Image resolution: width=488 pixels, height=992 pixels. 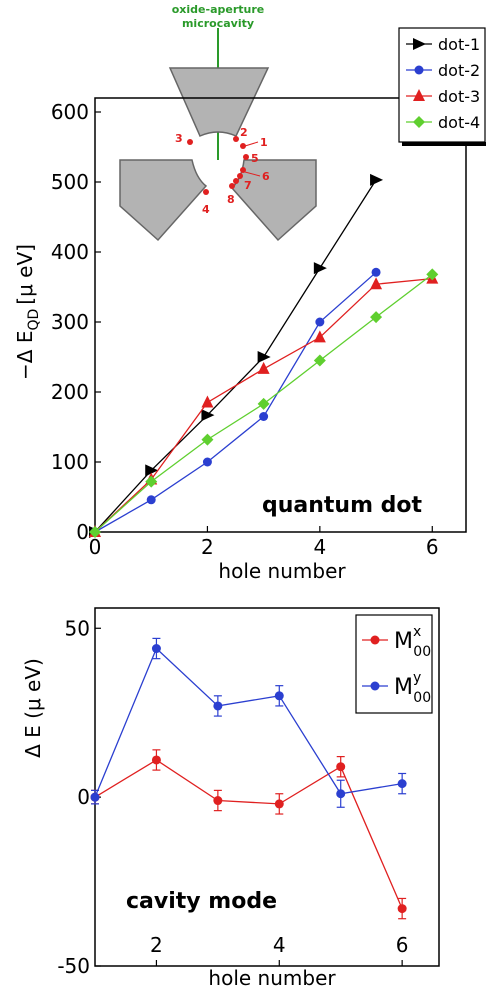 I want to click on top-y-tick-label: 0, so click(x=82, y=532).